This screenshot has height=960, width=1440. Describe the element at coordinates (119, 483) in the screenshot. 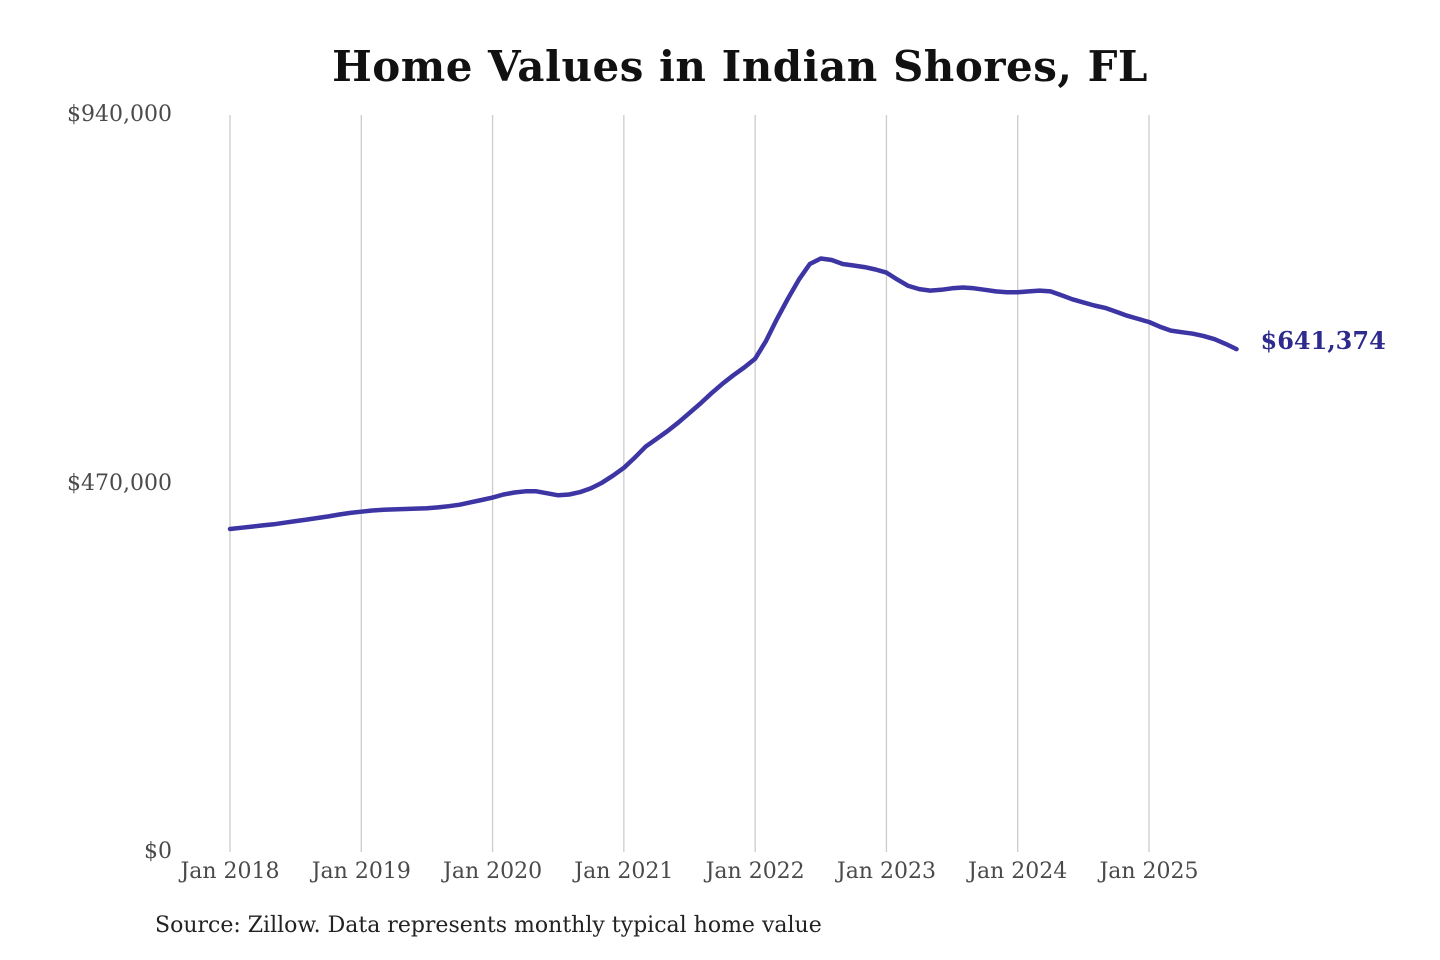

I see `y-tick-label: $470,000` at that location.